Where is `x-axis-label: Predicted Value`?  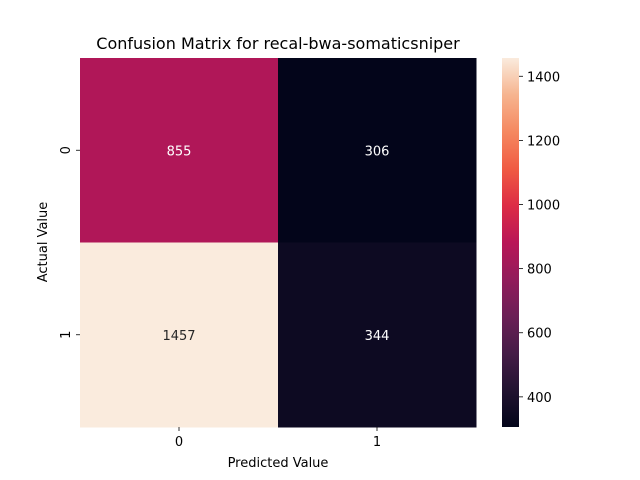
x-axis-label: Predicted Value is located at coordinates (278, 463).